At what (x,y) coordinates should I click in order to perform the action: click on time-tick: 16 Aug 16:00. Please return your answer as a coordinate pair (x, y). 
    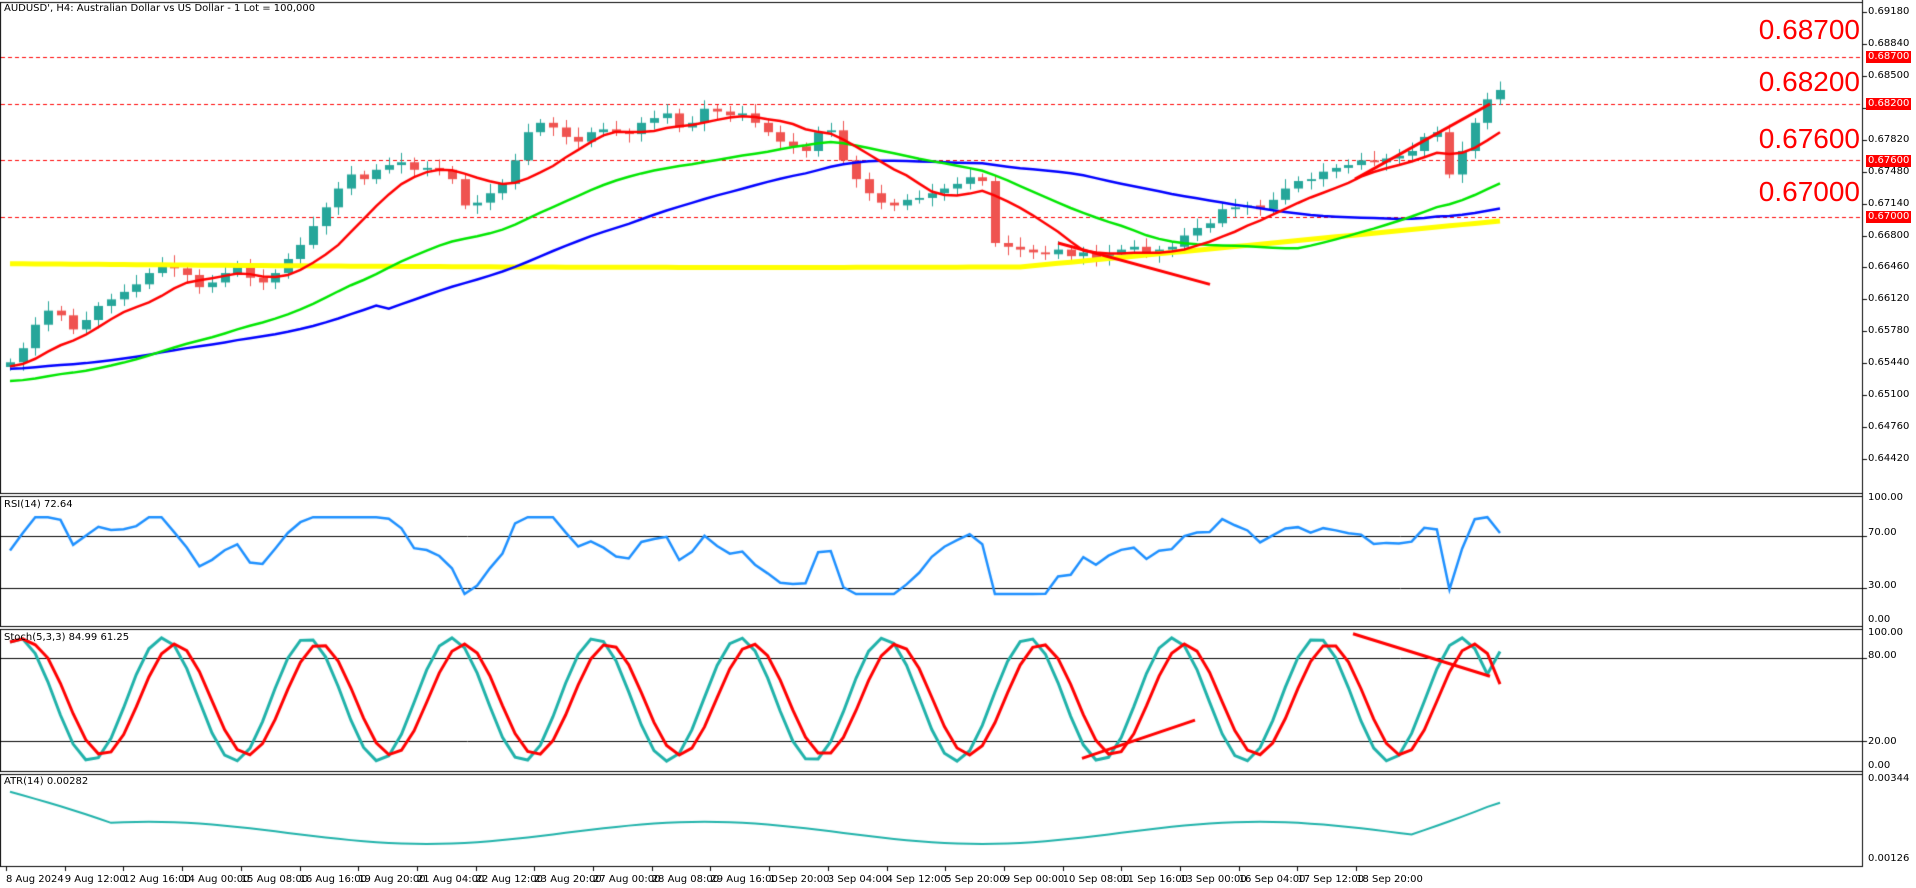
    Looking at the image, I should click on (333, 879).